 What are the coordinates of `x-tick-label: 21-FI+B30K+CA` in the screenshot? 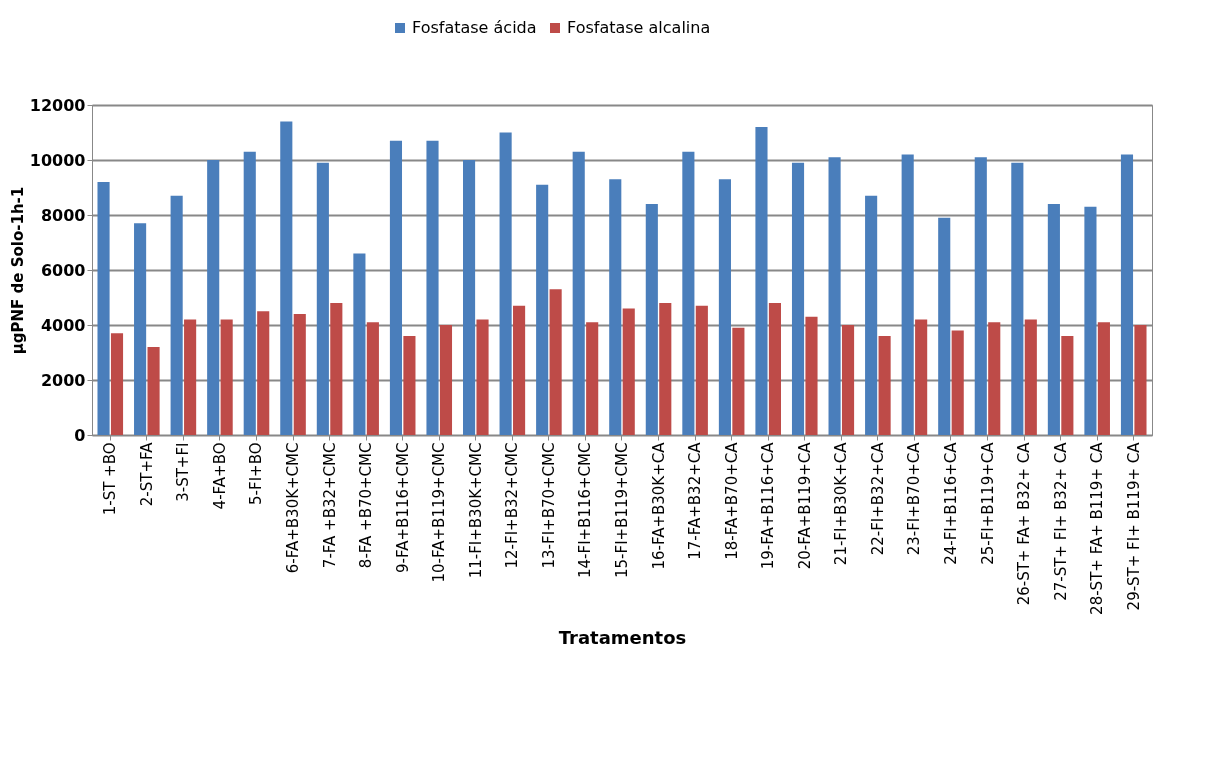 It's located at (841, 503).